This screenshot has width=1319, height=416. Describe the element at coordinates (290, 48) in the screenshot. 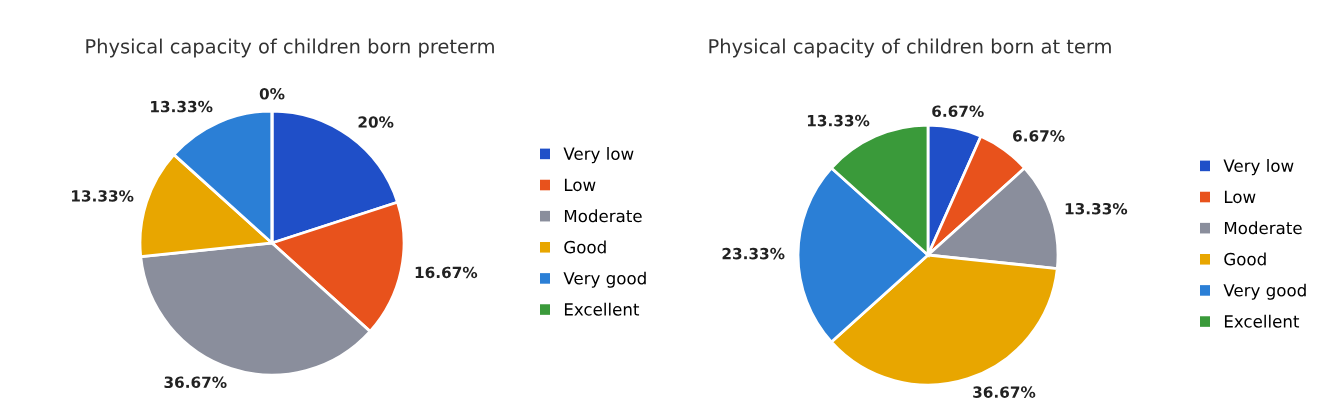

I see `chart-title: Physical capacity of children born preterm` at that location.